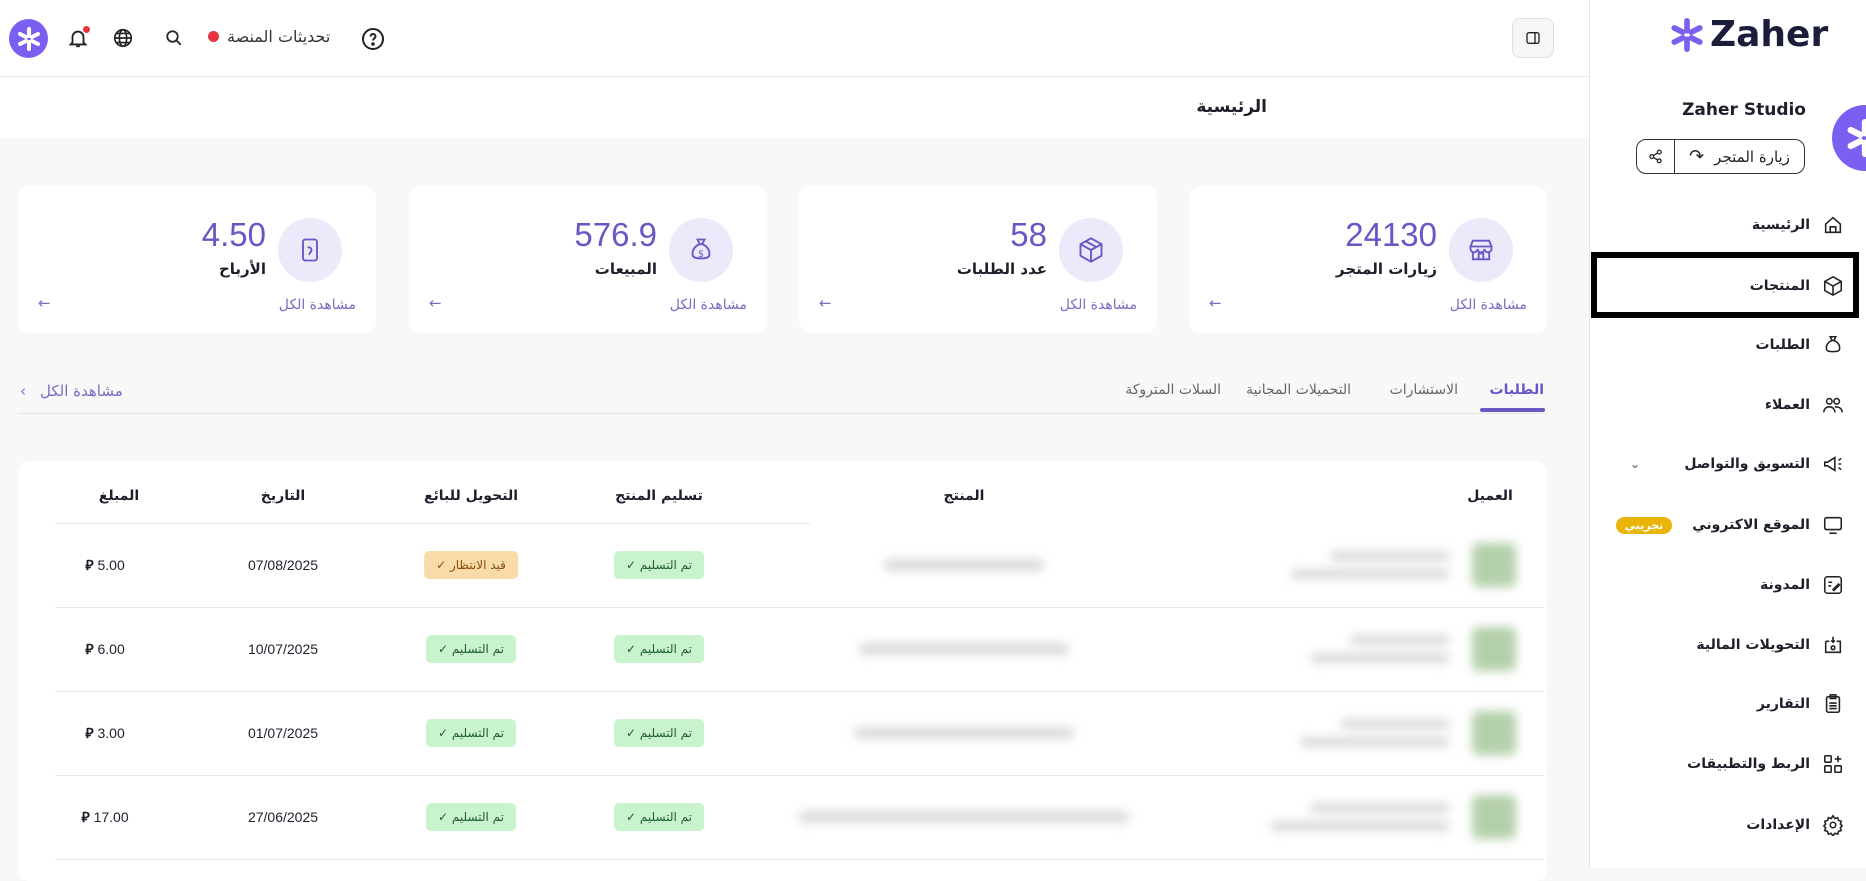 The width and height of the screenshot is (1866, 881). What do you see at coordinates (471, 565) in the screenshot?
I see `transfer-status-badge: قيد الانتظار ✓` at bounding box center [471, 565].